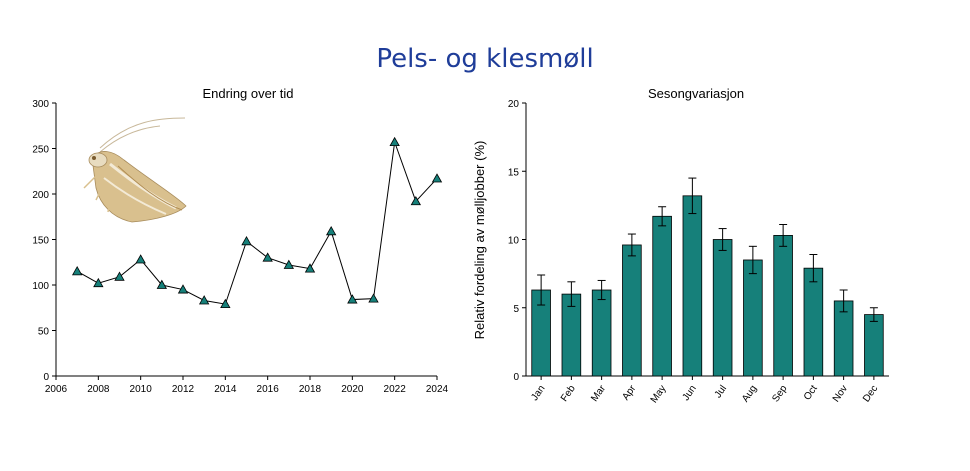 The width and height of the screenshot is (970, 471). I want to click on line-chart-series, so click(257, 222).